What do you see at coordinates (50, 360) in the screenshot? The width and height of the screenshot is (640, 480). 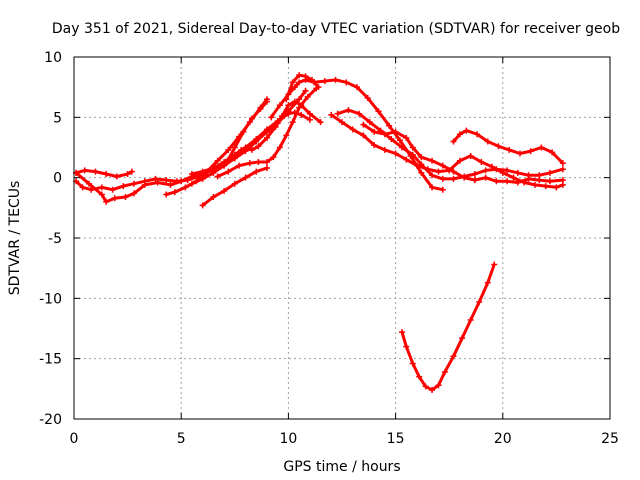 I see `y-tick-label: -15` at bounding box center [50, 360].